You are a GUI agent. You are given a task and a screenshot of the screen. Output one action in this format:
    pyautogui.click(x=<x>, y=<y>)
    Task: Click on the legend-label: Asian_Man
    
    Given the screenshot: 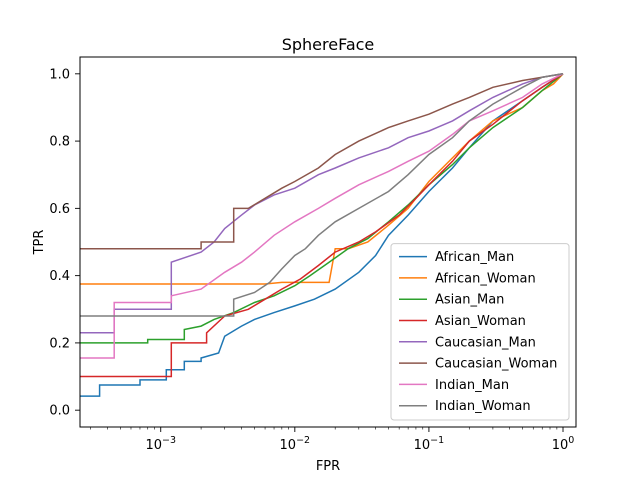 What is the action you would take?
    pyautogui.click(x=469, y=300)
    